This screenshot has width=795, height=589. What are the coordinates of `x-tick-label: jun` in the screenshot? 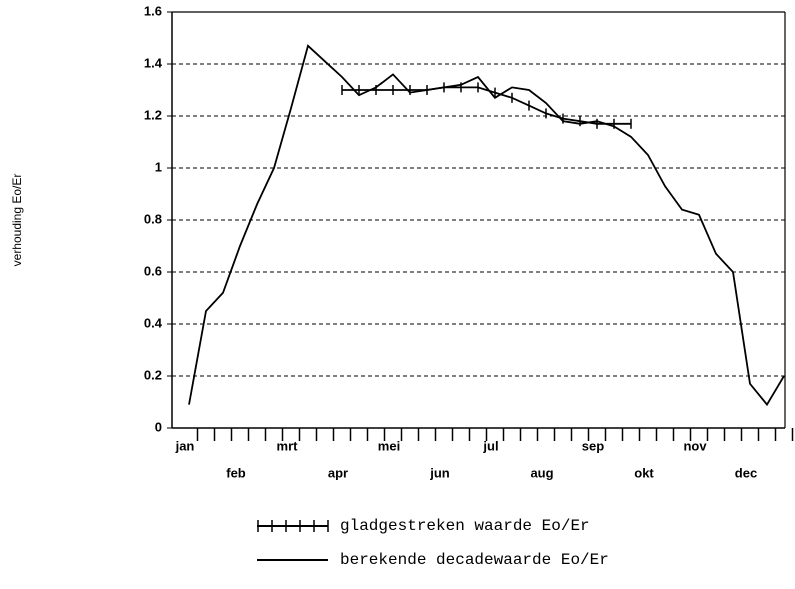 It's located at (439, 472).